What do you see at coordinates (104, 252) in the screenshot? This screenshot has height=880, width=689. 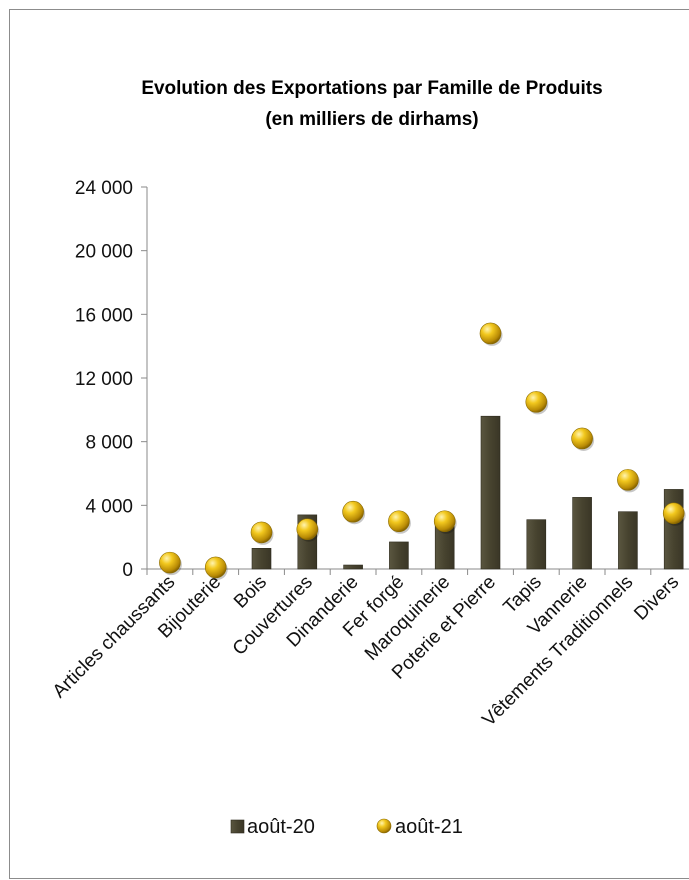 I see `y-tick-label: 20 000` at bounding box center [104, 252].